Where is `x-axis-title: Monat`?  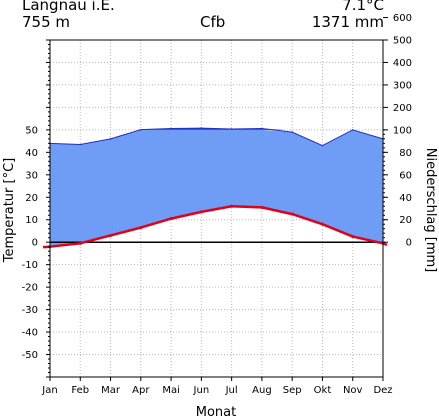 x-axis-title: Monat is located at coordinates (216, 411).